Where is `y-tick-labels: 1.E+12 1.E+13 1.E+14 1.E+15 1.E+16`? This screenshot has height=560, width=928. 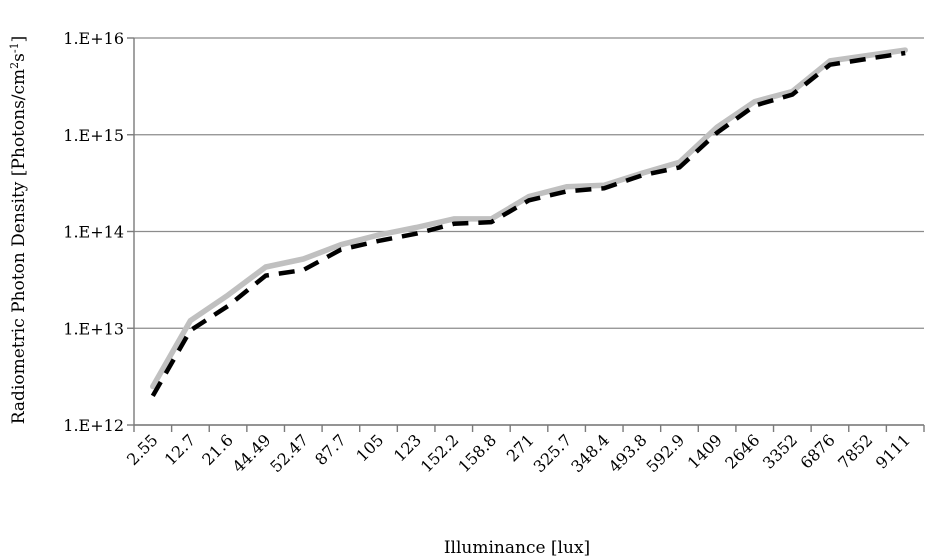 y-tick-labels: 1.E+12 1.E+13 1.E+14 1.E+15 1.E+16 is located at coordinates (98, 232).